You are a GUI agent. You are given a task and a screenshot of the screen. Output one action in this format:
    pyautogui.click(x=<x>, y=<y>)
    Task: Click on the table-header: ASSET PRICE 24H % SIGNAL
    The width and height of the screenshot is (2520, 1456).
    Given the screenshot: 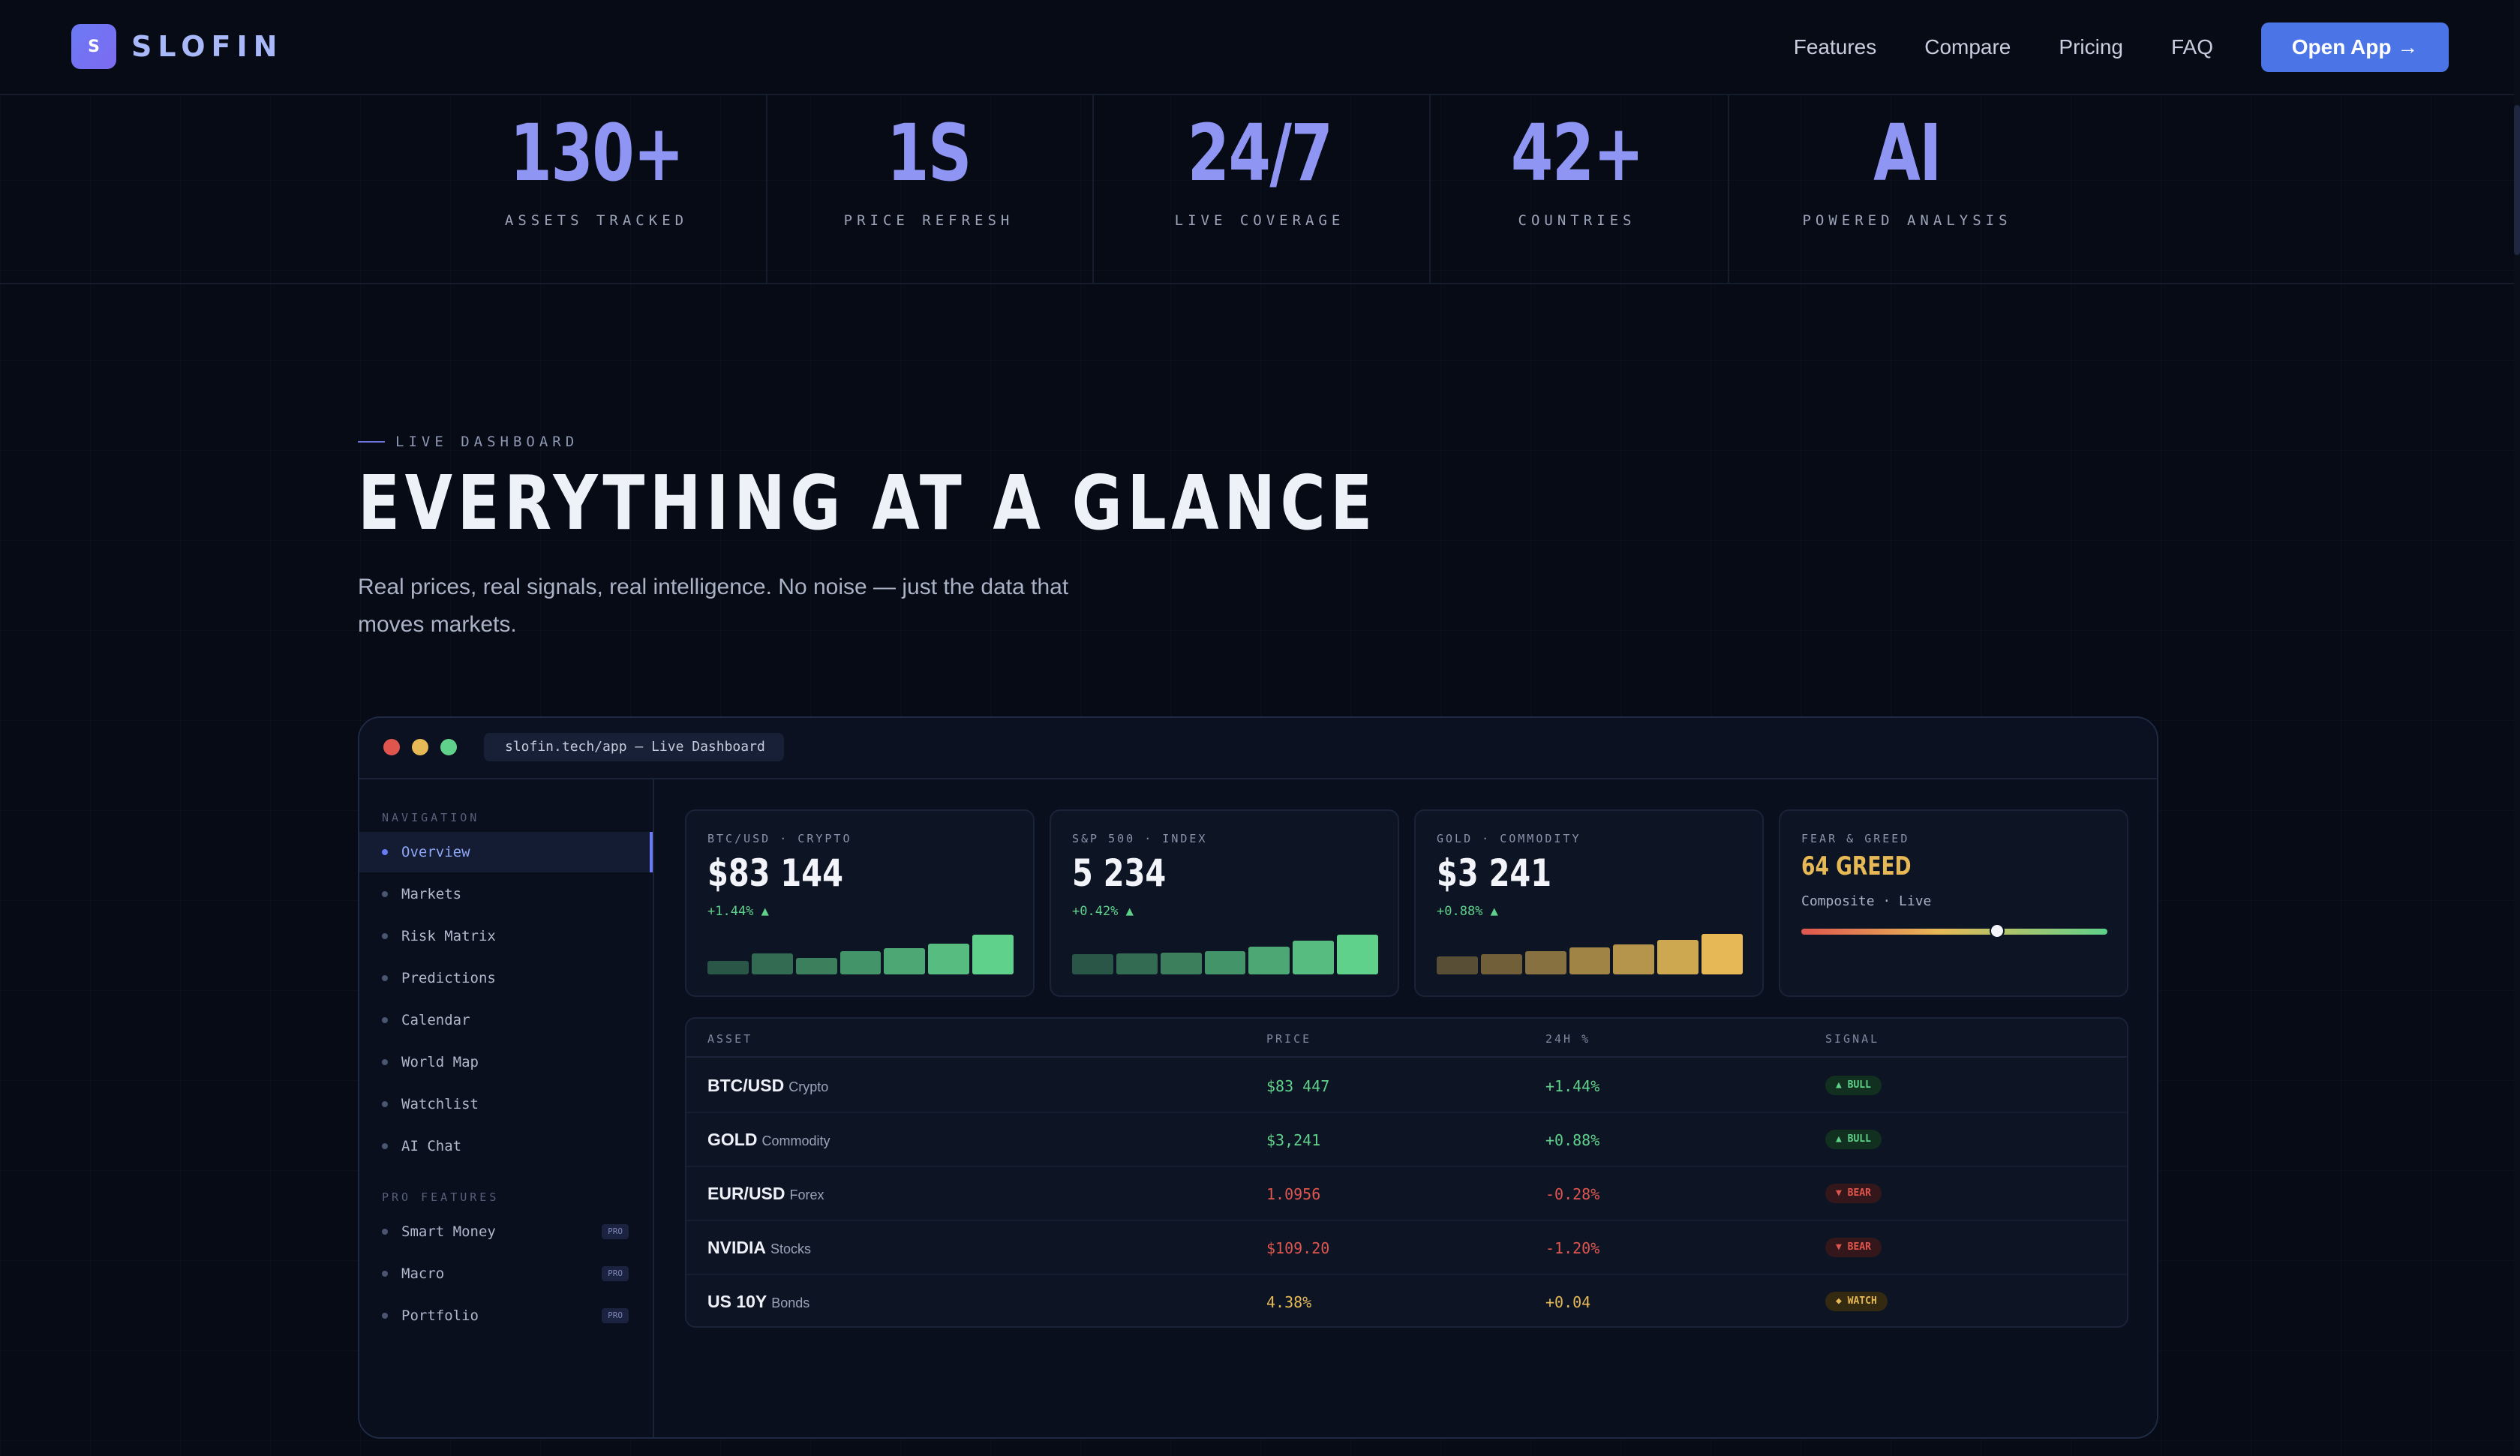 What is the action you would take?
    pyautogui.click(x=1406, y=1038)
    